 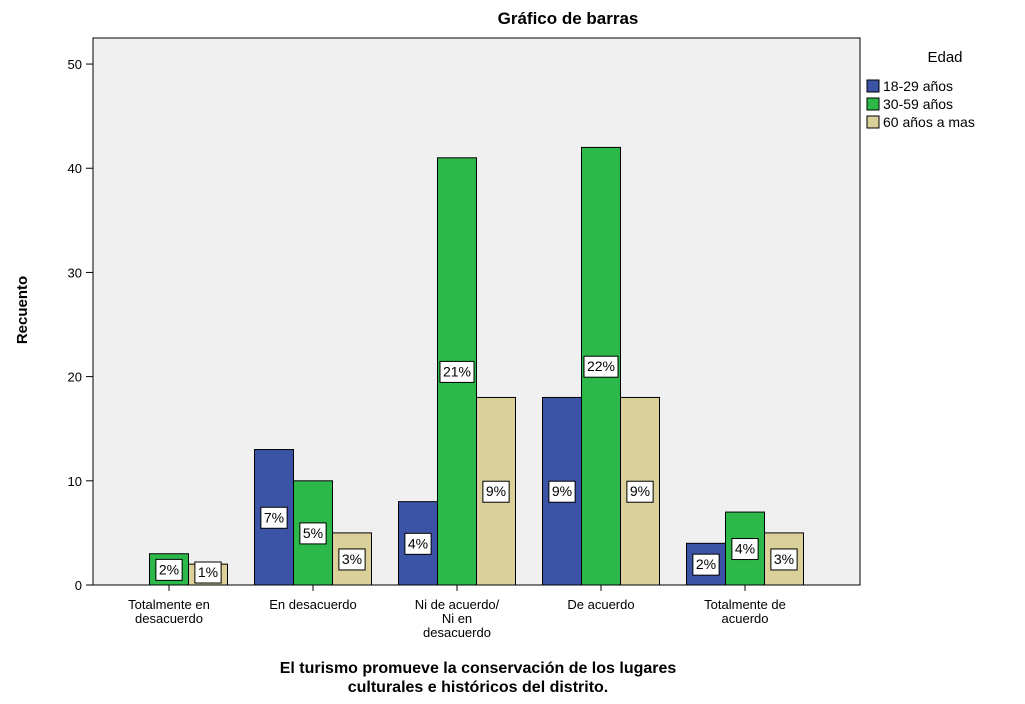 I want to click on value-label: 5%, so click(x=313, y=533).